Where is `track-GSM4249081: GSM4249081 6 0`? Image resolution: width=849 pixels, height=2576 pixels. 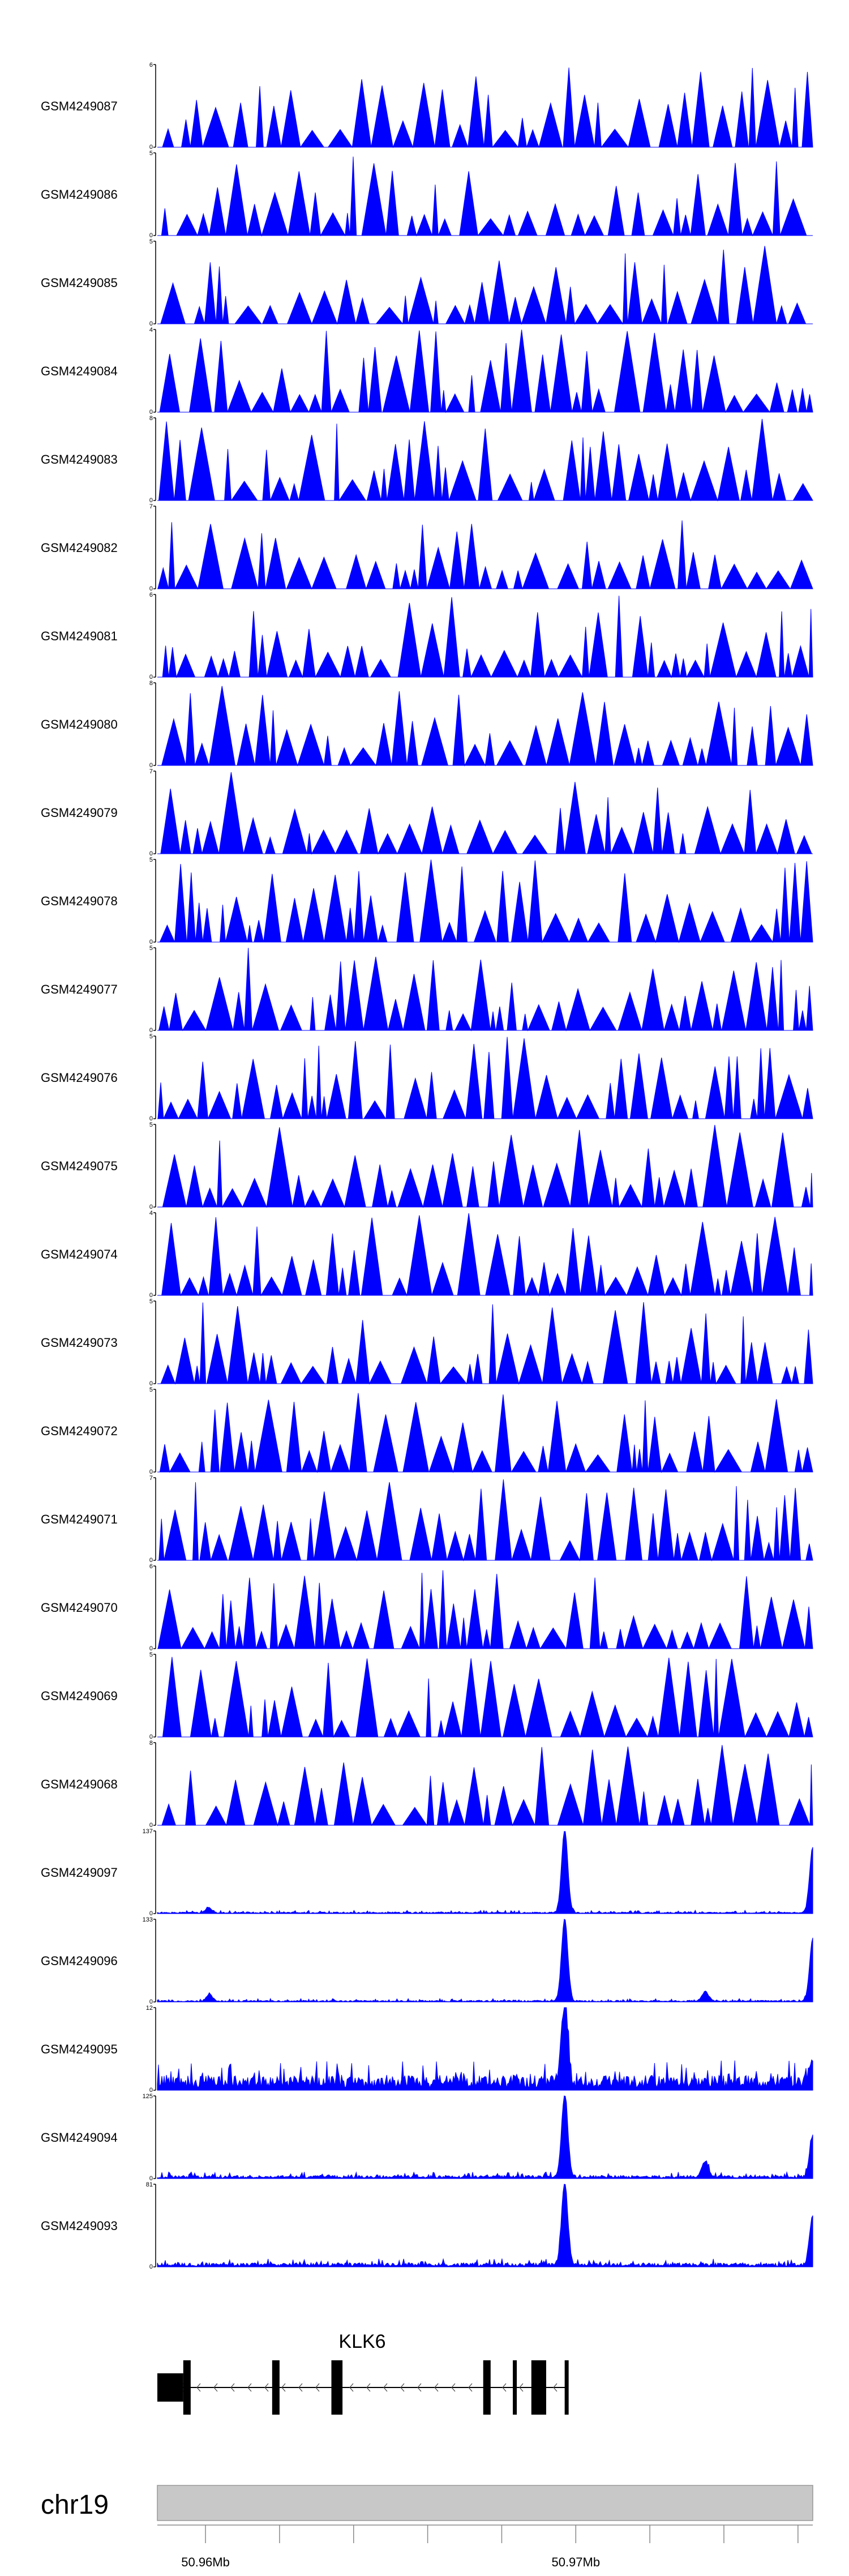
track-GSM4249081: GSM4249081 6 0 is located at coordinates (427, 636).